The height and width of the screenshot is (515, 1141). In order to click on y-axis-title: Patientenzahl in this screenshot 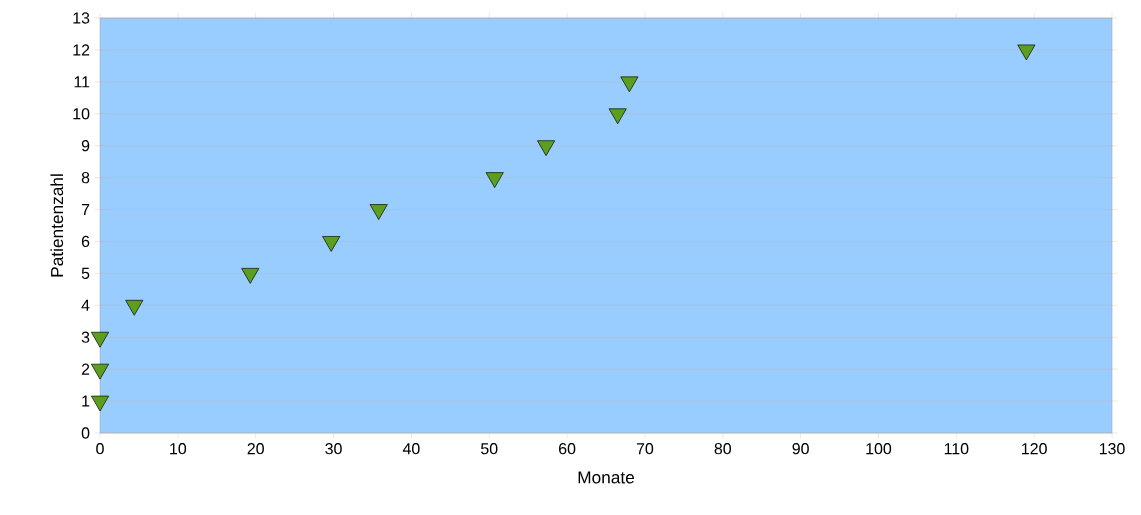, I will do `click(57, 225)`.